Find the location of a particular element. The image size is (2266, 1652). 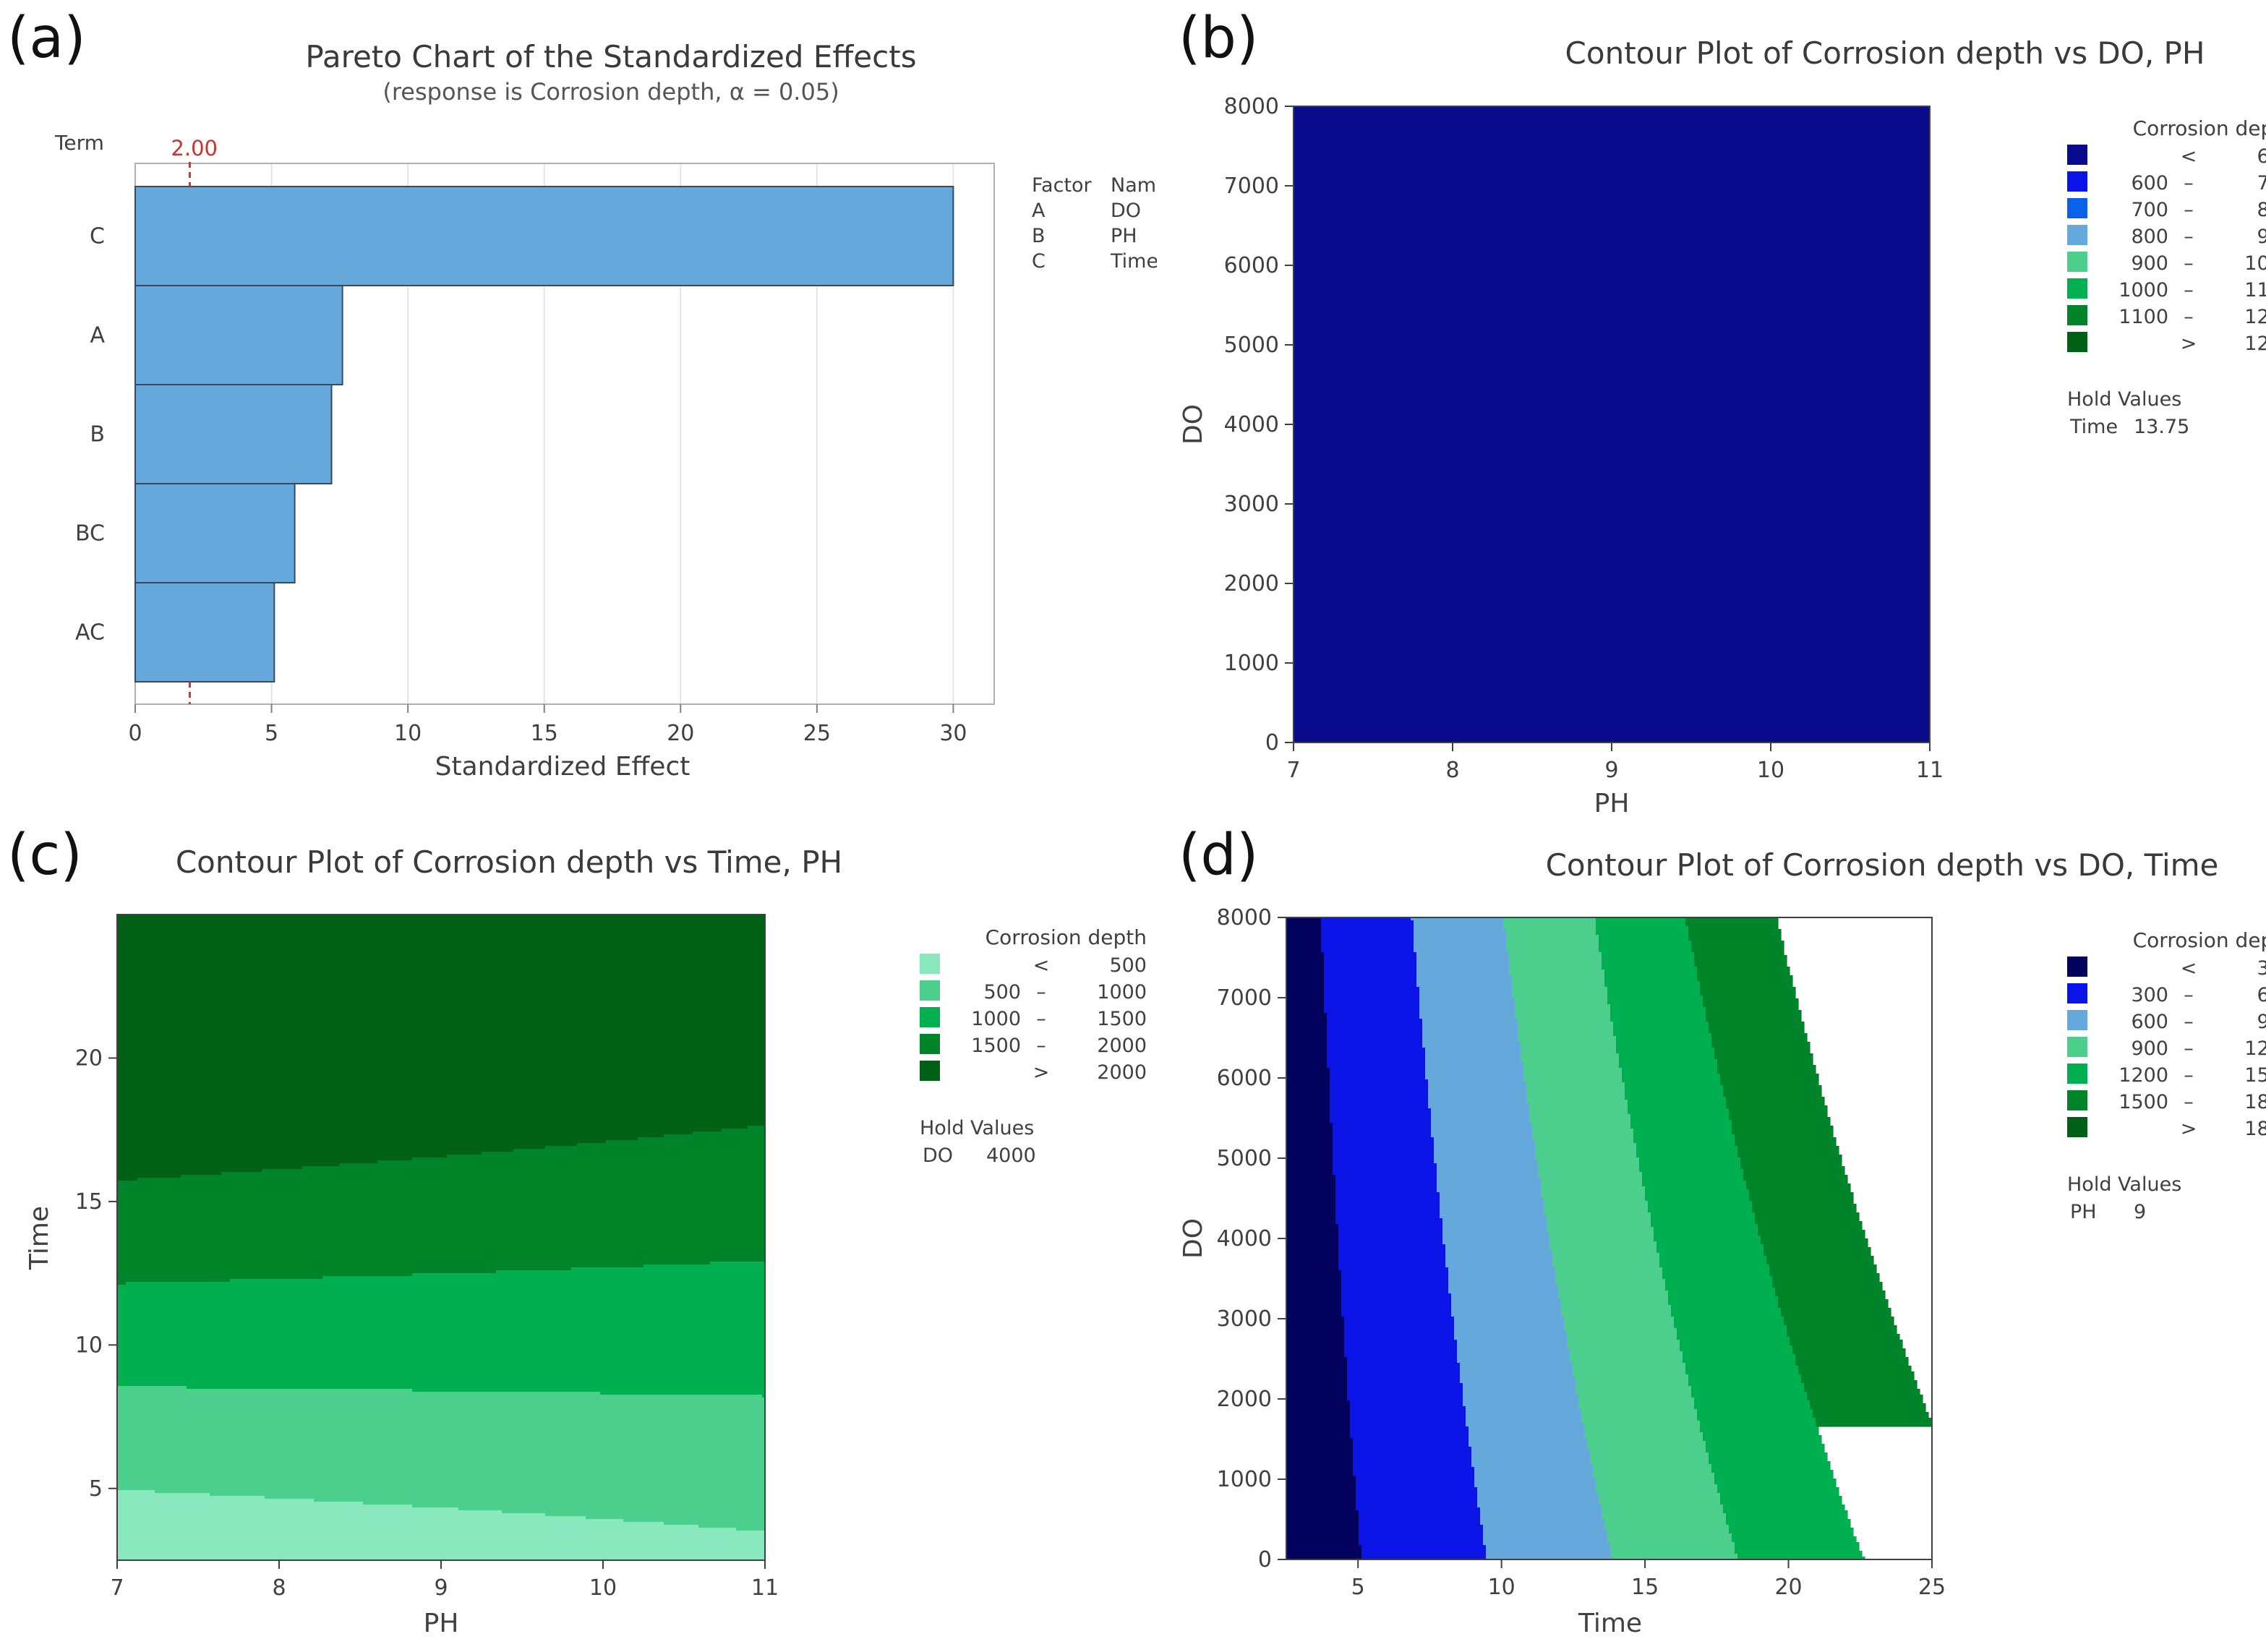

legend-lo-3: 900 is located at coordinates (2149, 1049).